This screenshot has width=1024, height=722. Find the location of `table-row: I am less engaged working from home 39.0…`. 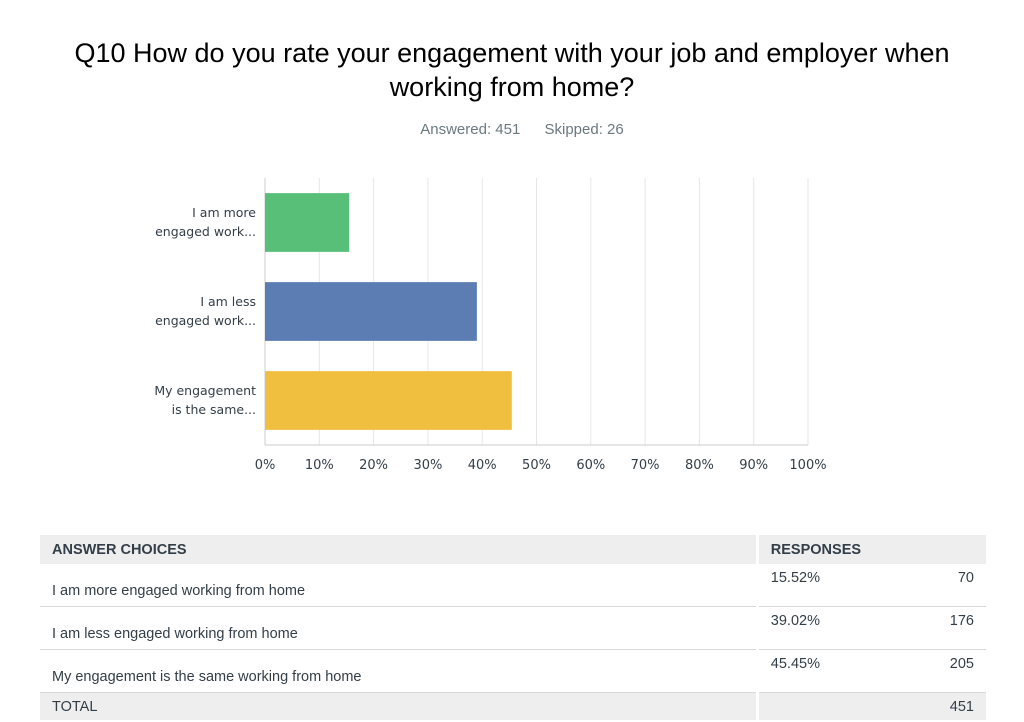

table-row: I am less engaged working from home 39.0… is located at coordinates (513, 628).